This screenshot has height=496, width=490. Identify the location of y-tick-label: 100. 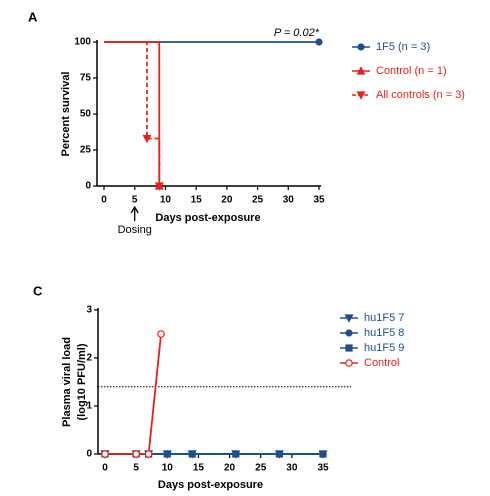
(82, 42).